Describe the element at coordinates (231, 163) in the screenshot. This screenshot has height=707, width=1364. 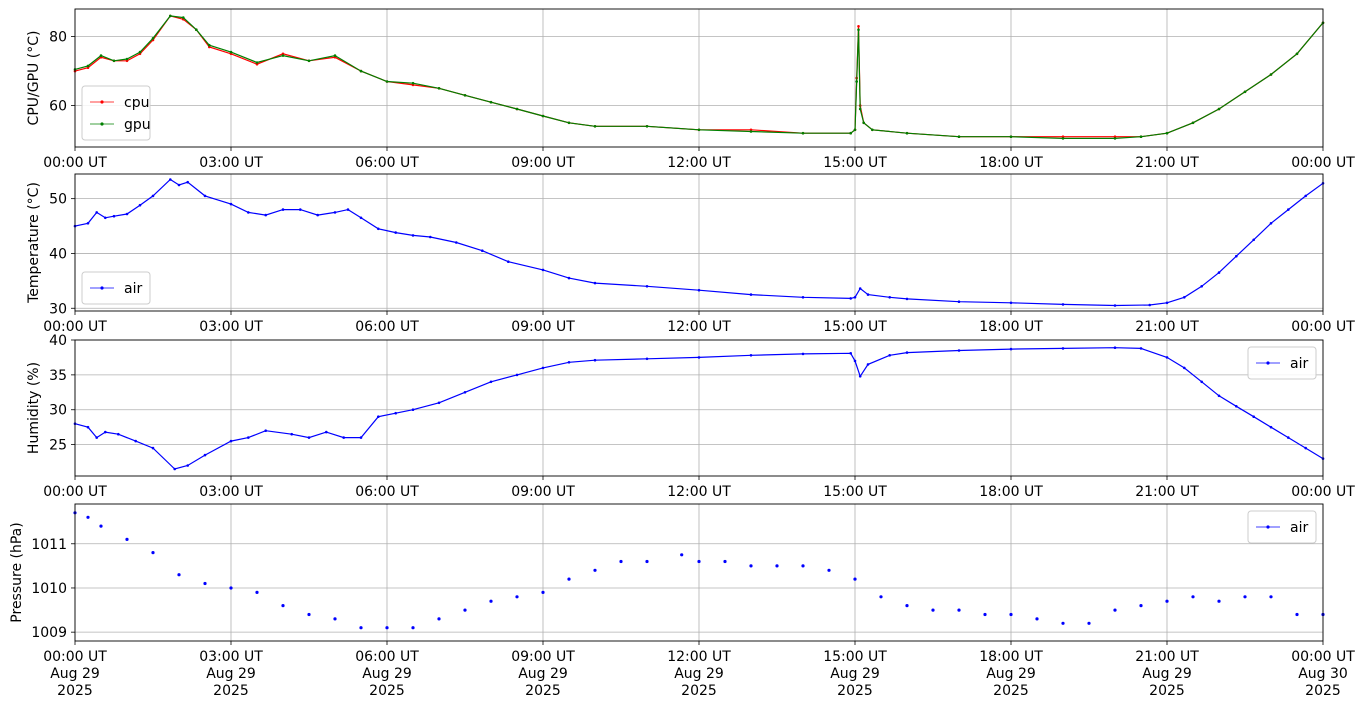
I see `x-tick-label: 03:00 UT` at that location.